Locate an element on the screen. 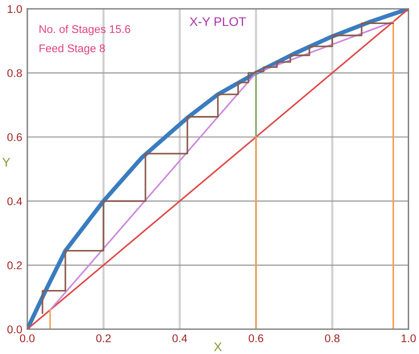 This screenshot has height=354, width=419. y-axis-title: Y is located at coordinates (6, 162).